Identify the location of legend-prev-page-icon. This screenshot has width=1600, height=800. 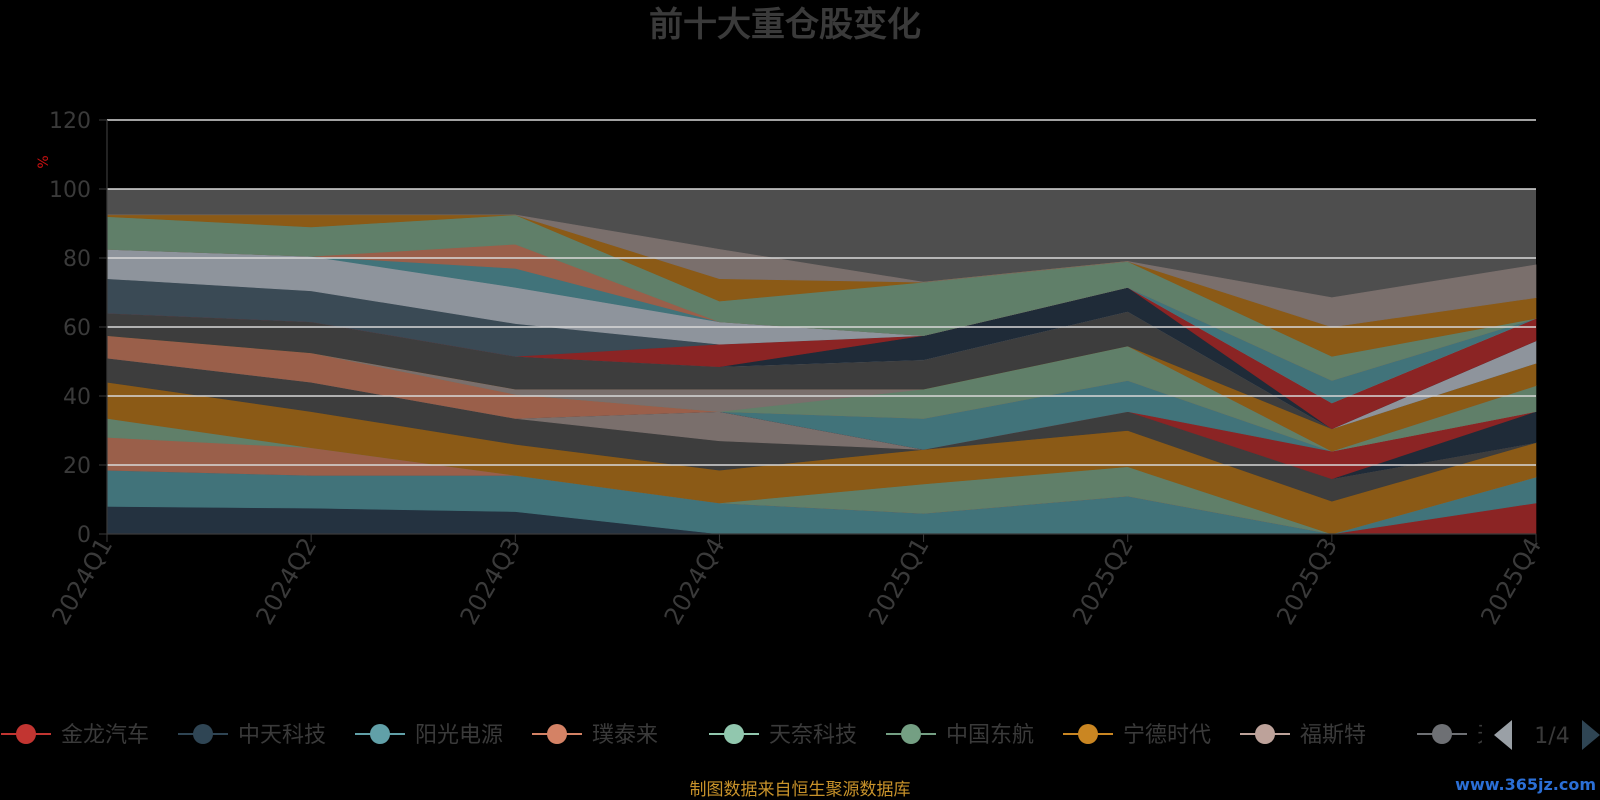
(1503, 735).